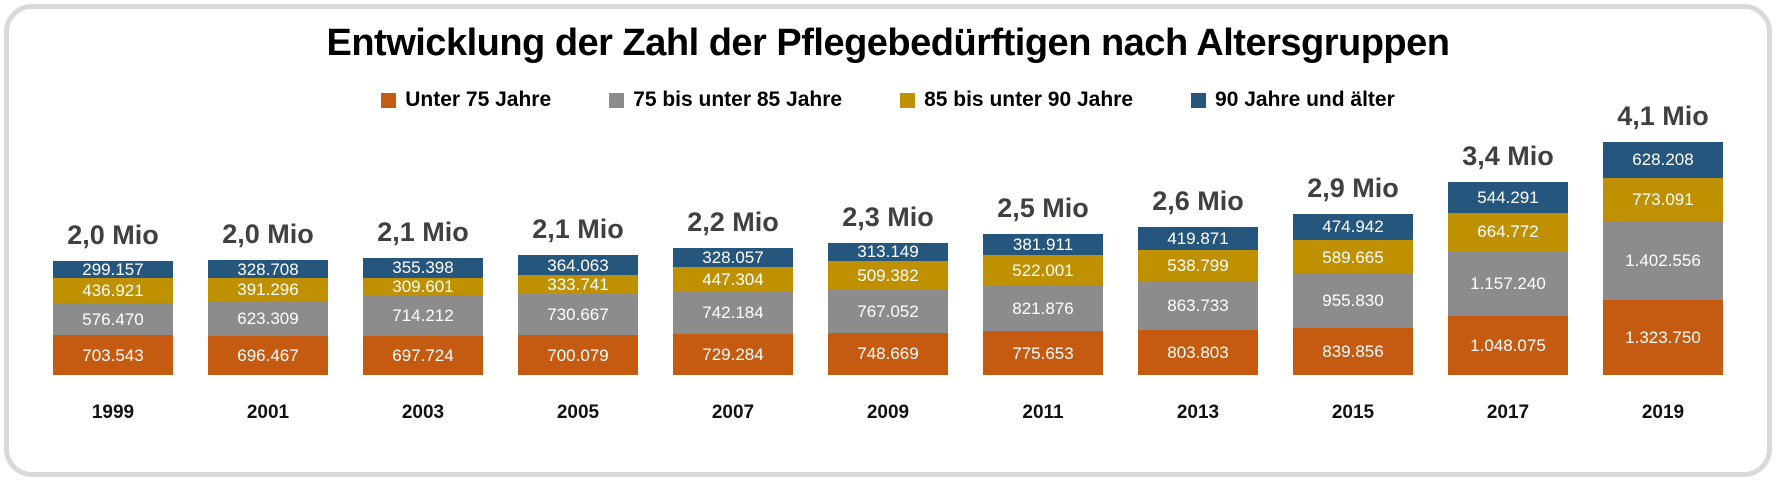  I want to click on x-axis-label: 2019, so click(1663, 412).